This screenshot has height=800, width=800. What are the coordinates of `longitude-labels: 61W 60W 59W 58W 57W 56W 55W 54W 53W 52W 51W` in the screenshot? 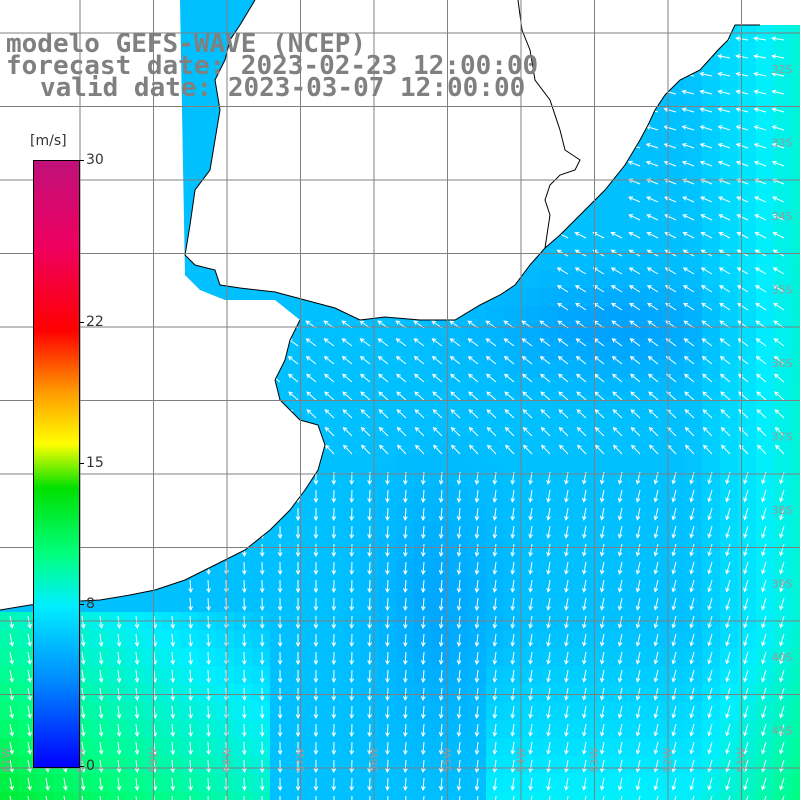 It's located at (374, 759).